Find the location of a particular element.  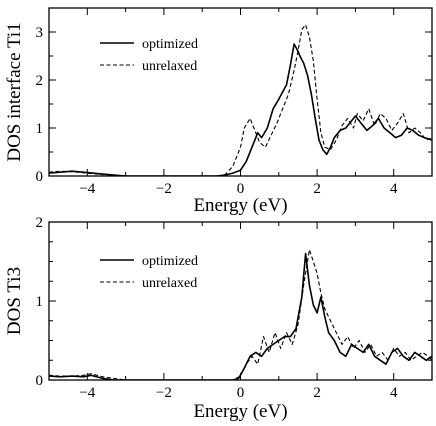

y-axis-title: DOS interface Ti1 is located at coordinates (14, 91).